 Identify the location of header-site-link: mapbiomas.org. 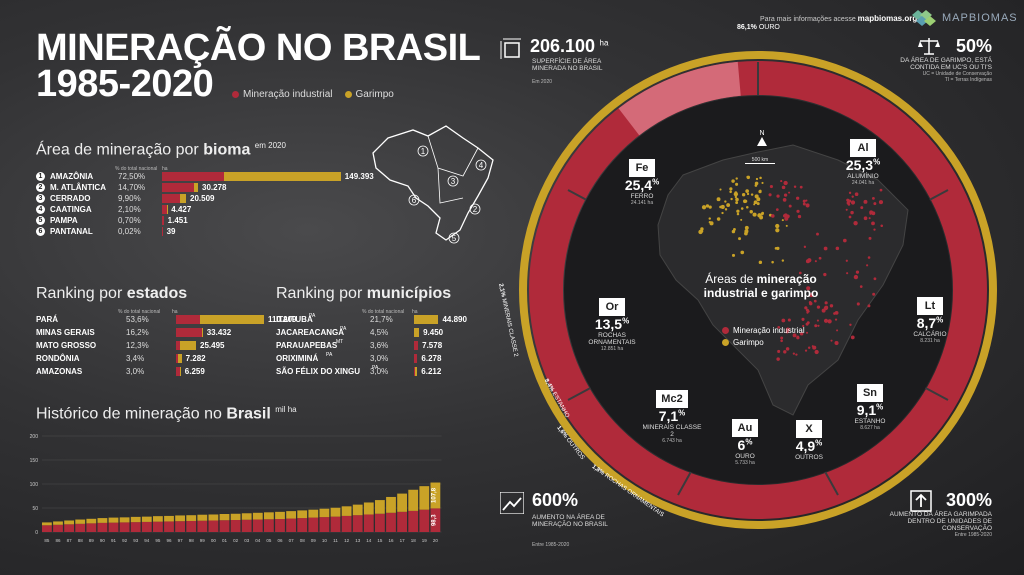
(887, 18).